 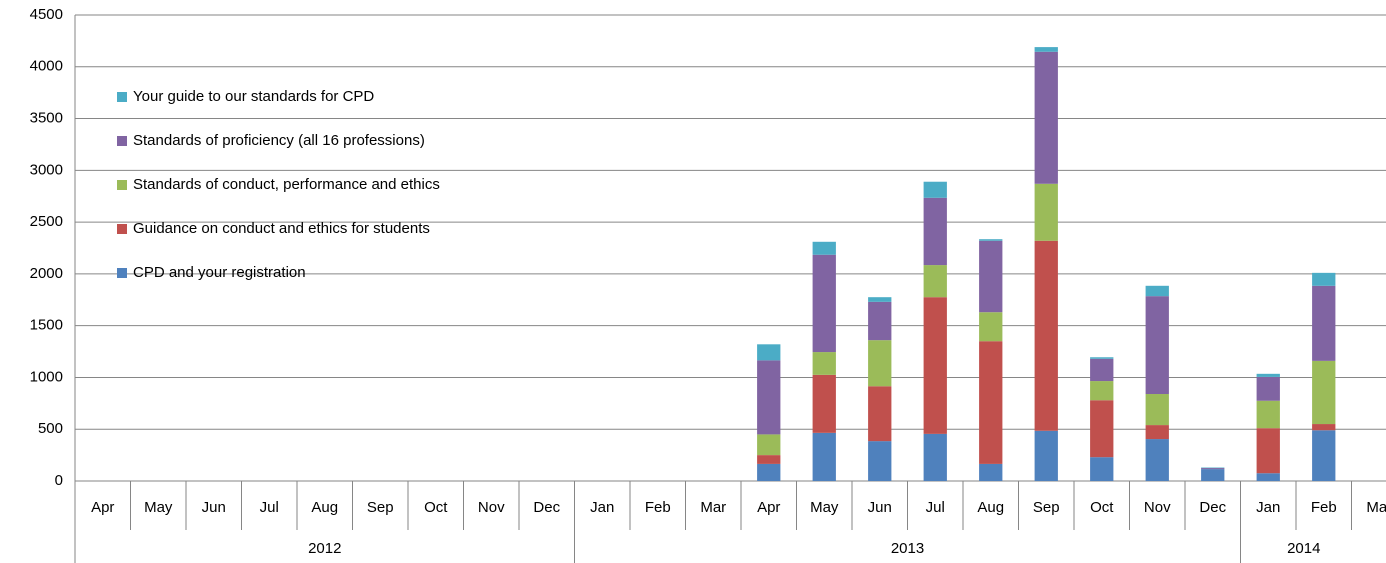 I want to click on legend-label: Your guide to our standards for CPD, so click(x=253, y=96).